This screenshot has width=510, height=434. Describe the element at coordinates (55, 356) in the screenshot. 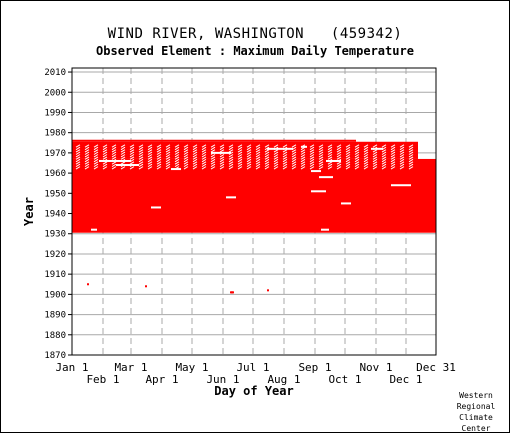

I see `y-tick-label: 1870` at that location.